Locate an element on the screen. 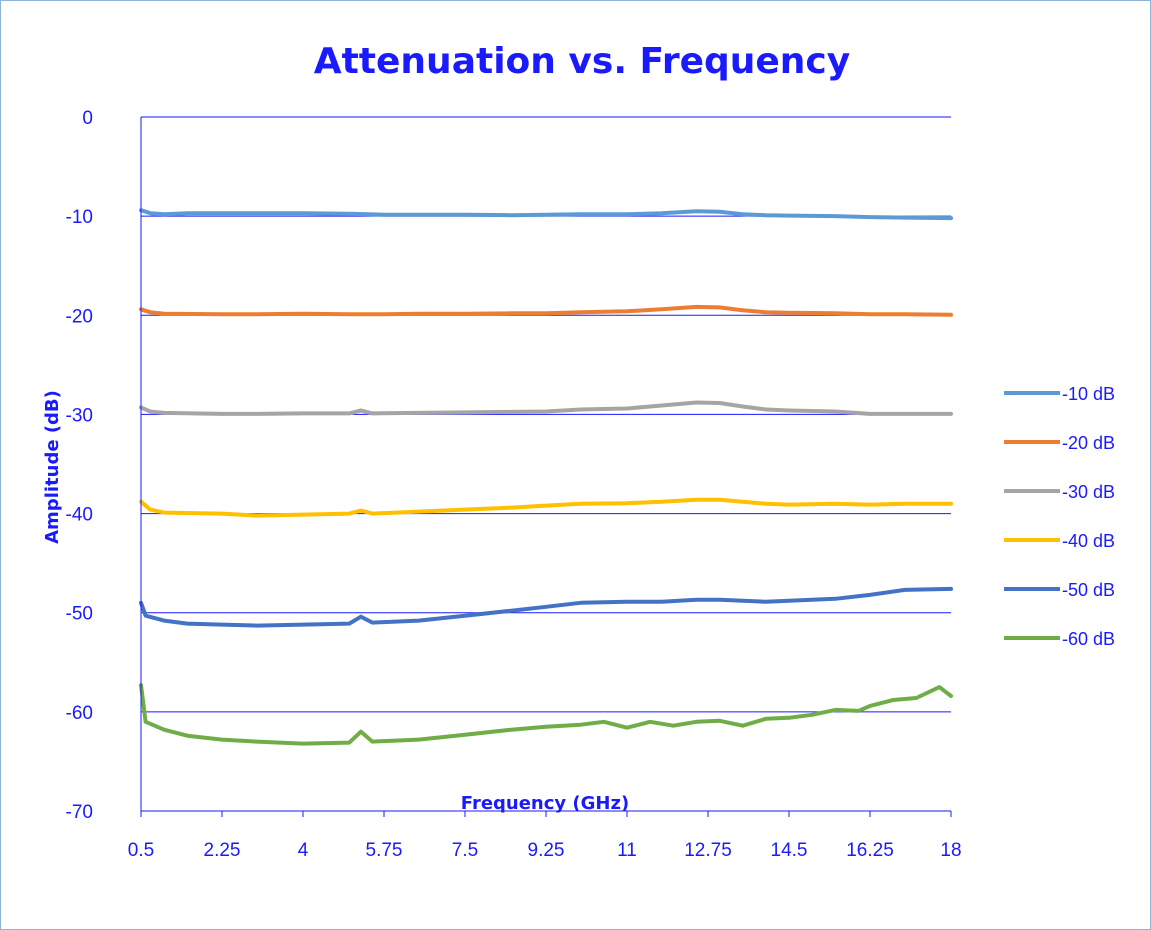 This screenshot has height=930, width=1151. y-axis-title: Amplitude (dB) is located at coordinates (52, 467).